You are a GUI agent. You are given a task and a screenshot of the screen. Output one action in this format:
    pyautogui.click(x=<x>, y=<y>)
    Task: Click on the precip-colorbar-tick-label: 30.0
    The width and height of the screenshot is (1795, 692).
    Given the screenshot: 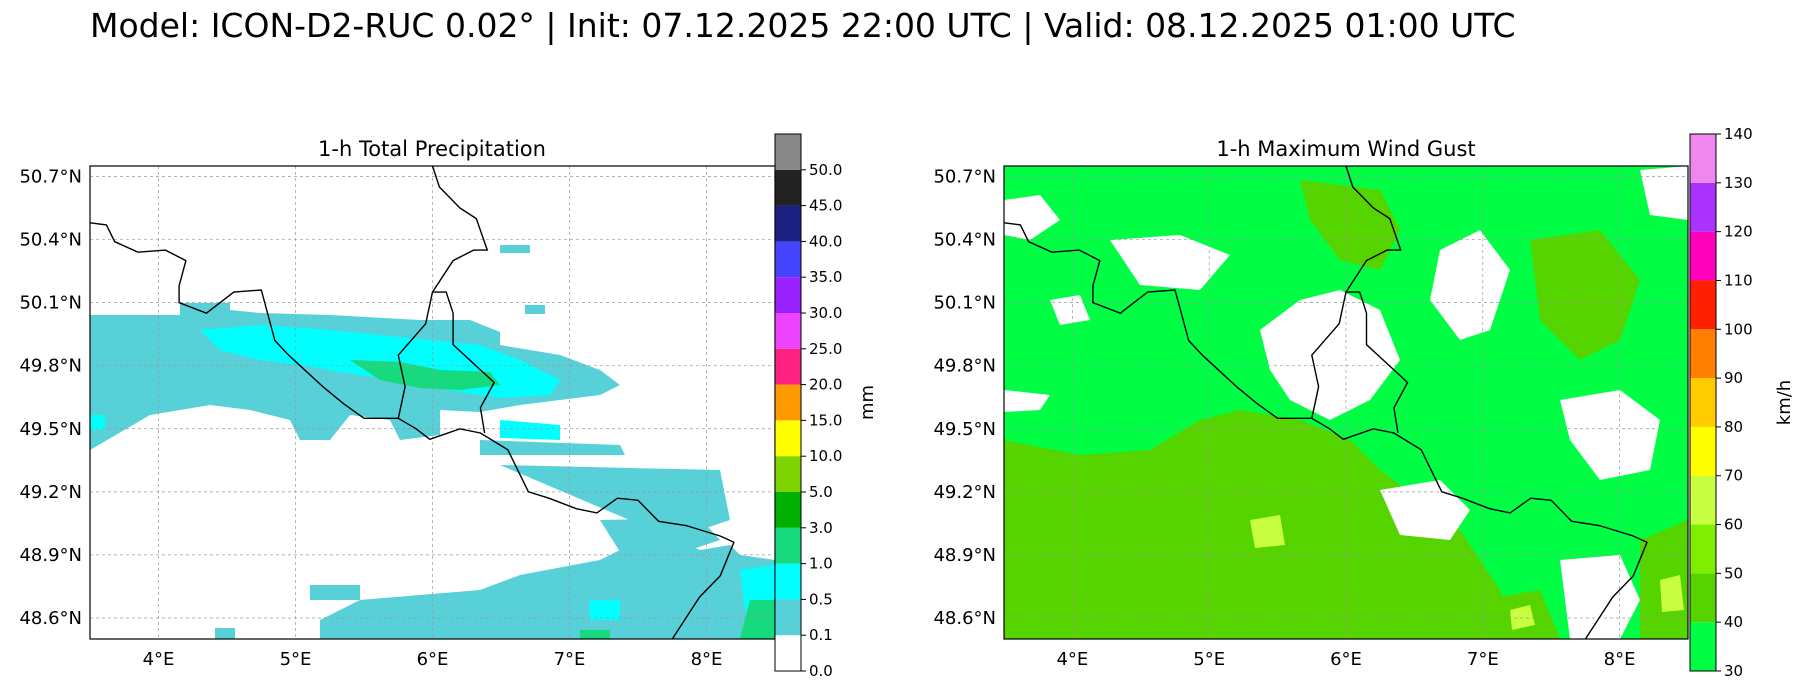 What is the action you would take?
    pyautogui.click(x=825, y=313)
    